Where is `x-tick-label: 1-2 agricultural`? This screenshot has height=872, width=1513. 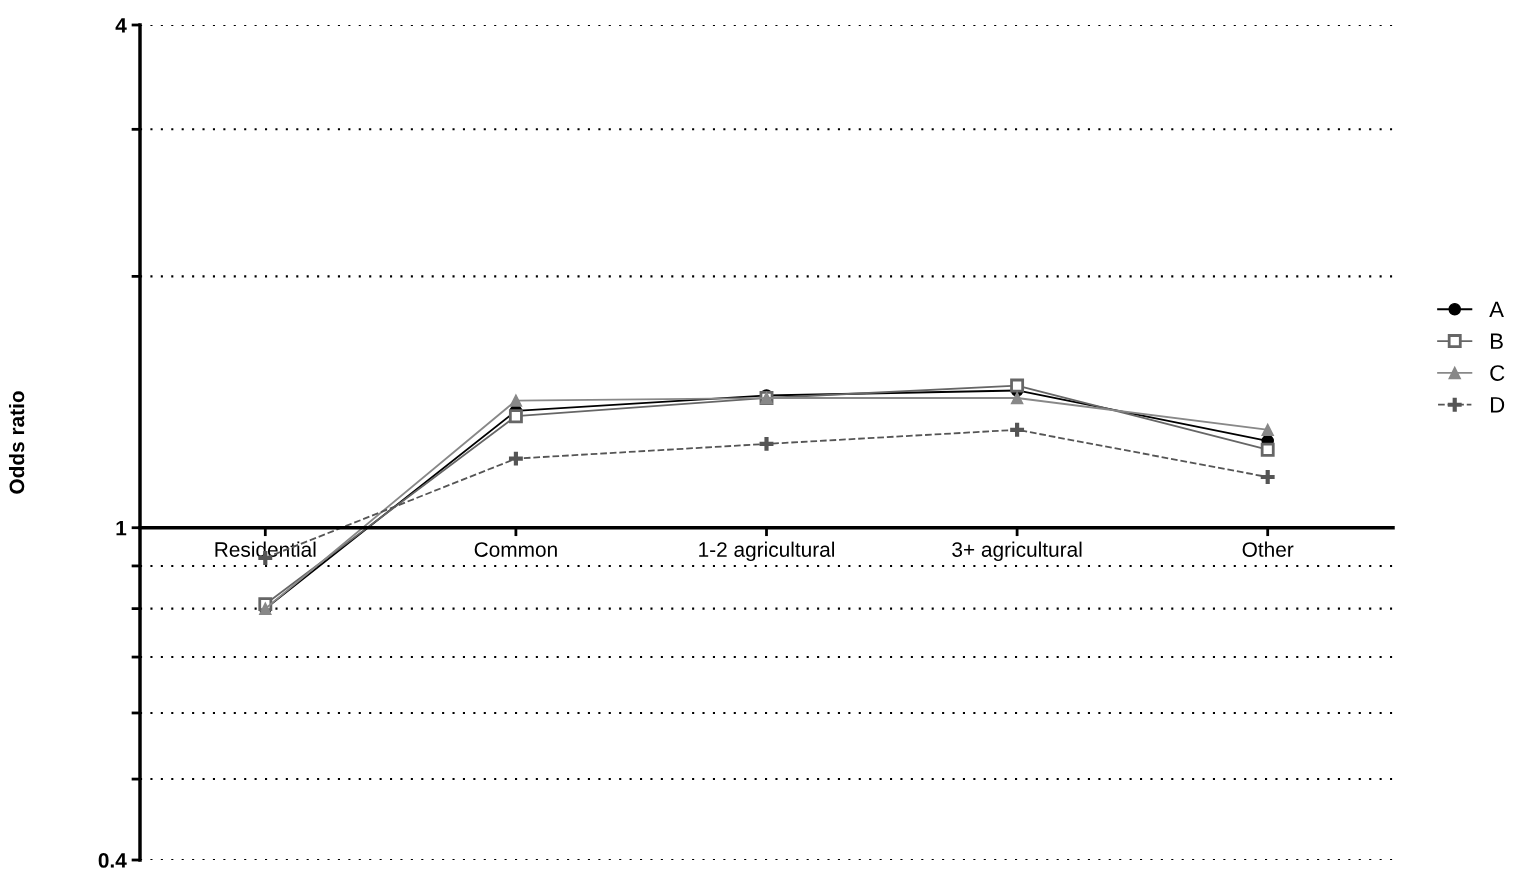 x-tick-label: 1-2 agricultural is located at coordinates (767, 551).